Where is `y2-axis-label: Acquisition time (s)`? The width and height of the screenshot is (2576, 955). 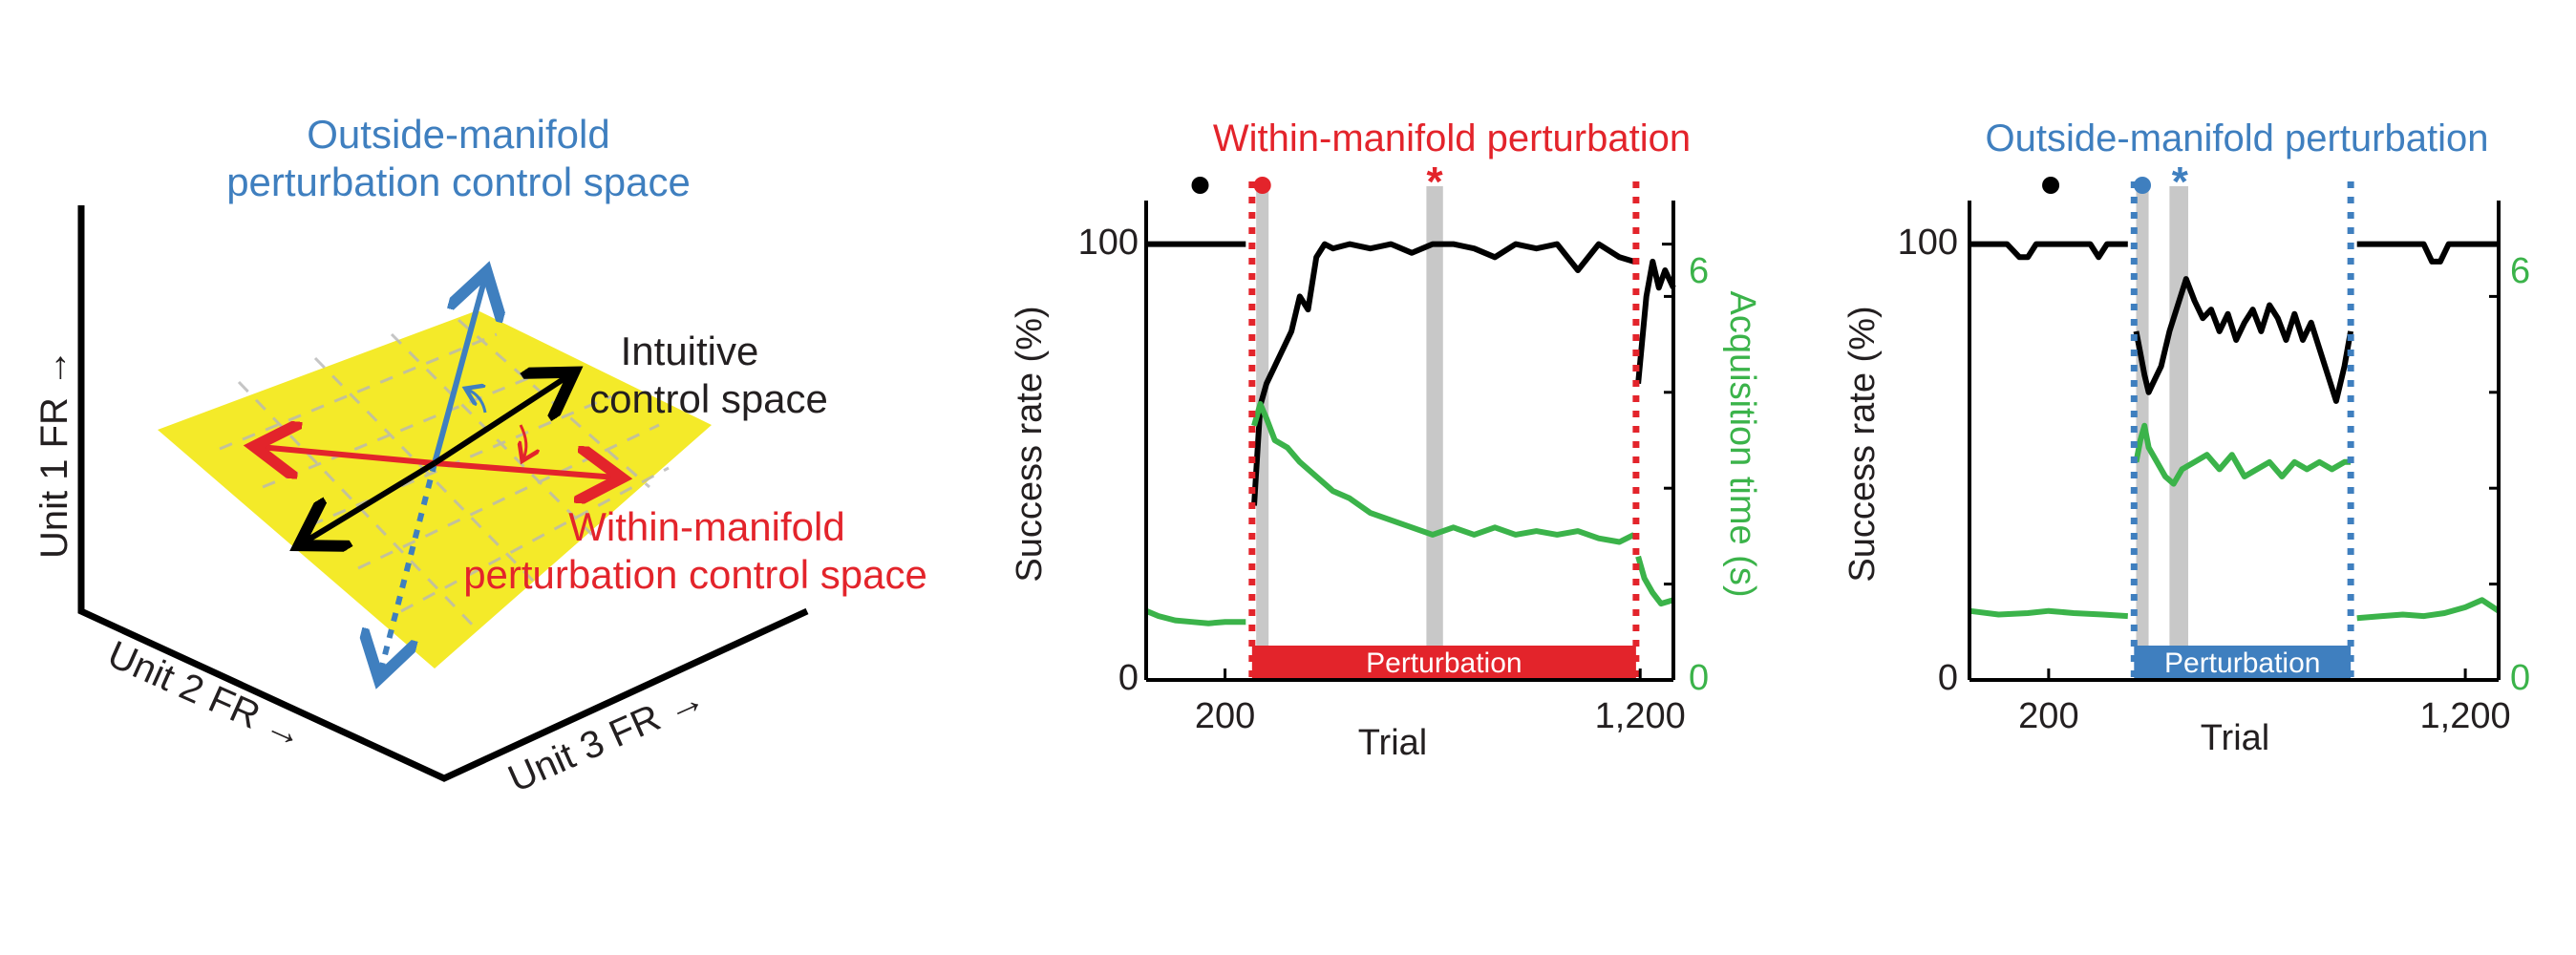 y2-axis-label: Acquisition time (s) is located at coordinates (1742, 444).